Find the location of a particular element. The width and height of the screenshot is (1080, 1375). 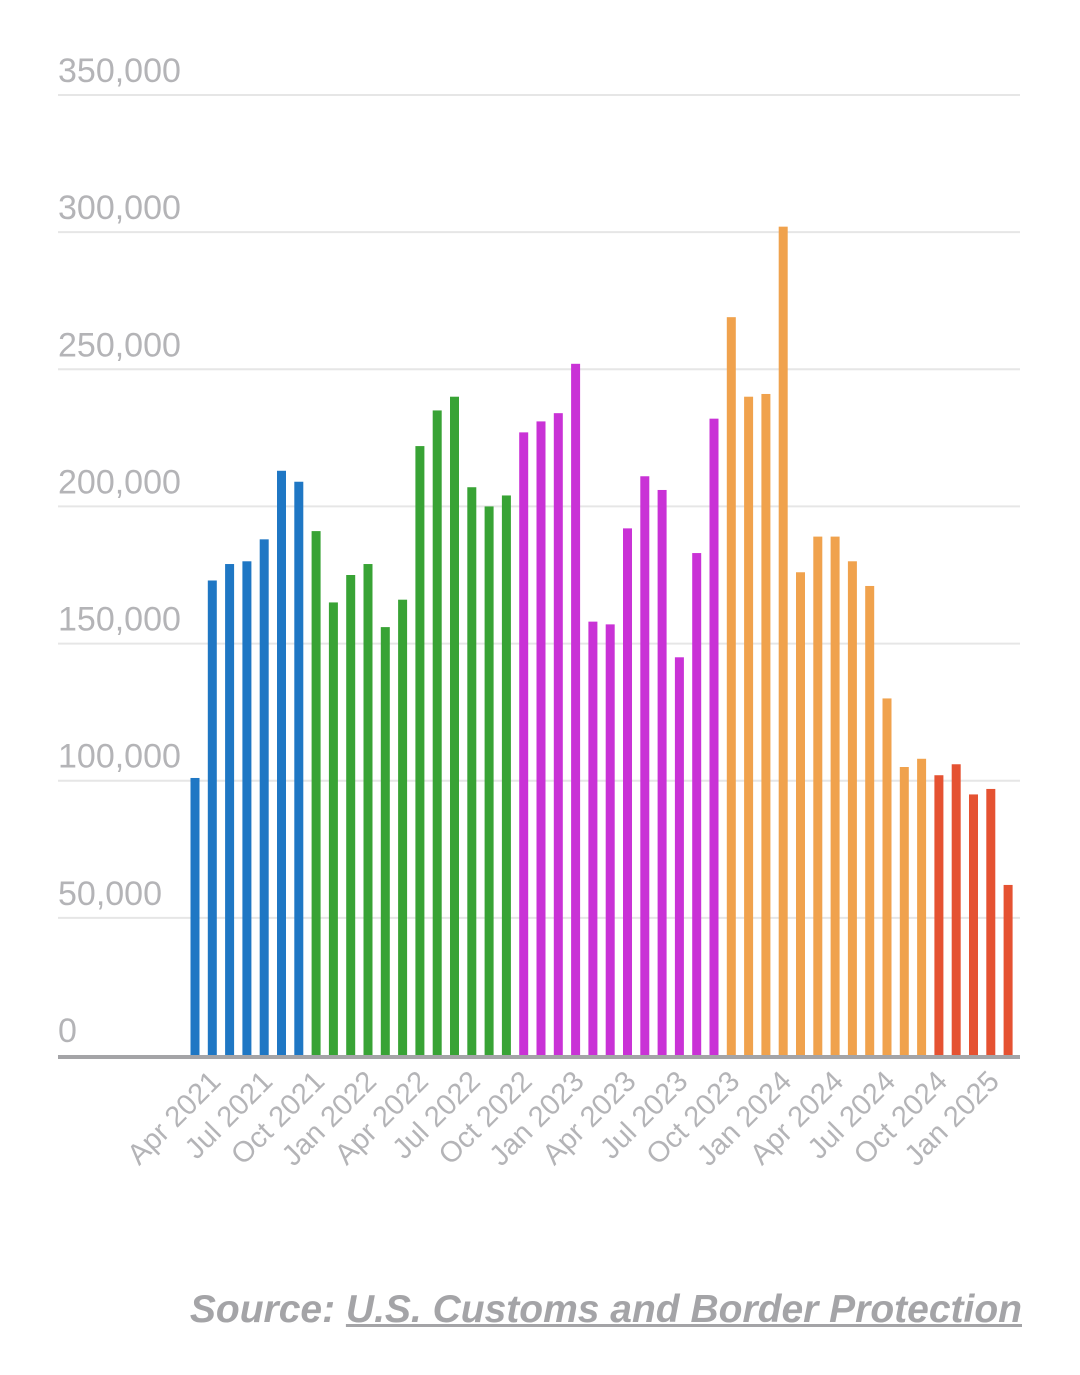

y-tick-label: 150,000 is located at coordinates (119, 620).